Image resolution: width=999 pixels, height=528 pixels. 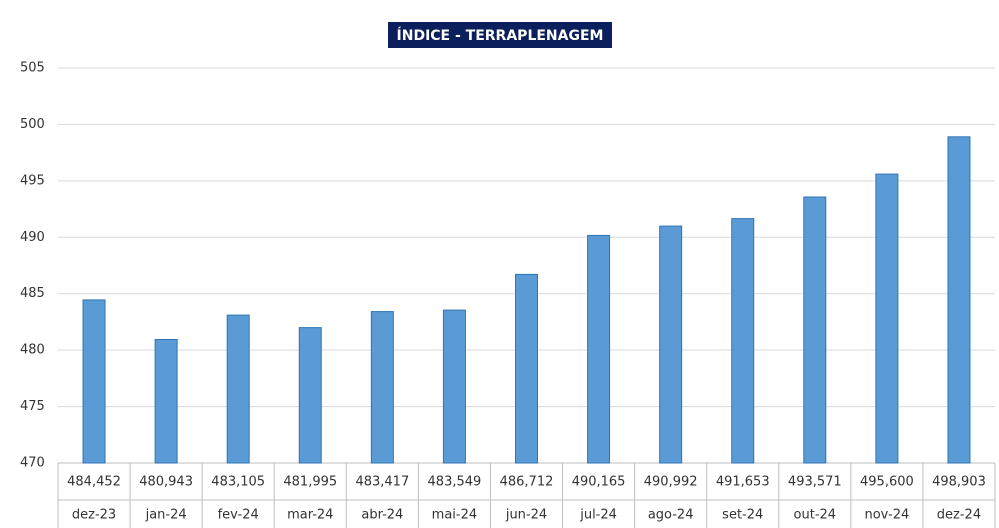 I want to click on y-tick-label: 490, so click(x=32, y=237).